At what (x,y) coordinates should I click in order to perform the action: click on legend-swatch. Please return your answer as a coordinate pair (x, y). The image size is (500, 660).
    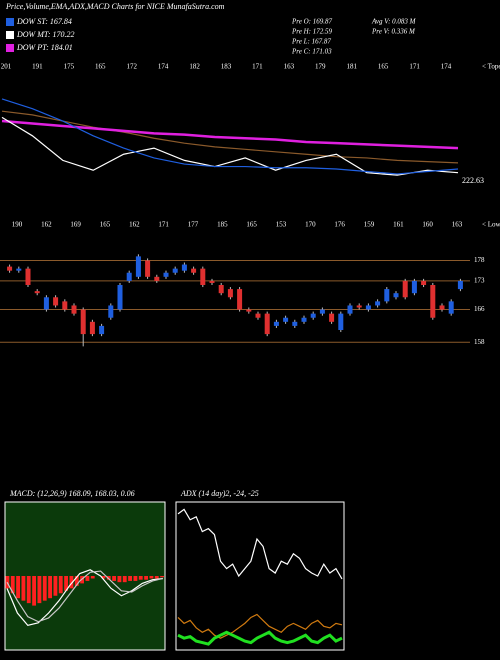
    Looking at the image, I should click on (10, 22).